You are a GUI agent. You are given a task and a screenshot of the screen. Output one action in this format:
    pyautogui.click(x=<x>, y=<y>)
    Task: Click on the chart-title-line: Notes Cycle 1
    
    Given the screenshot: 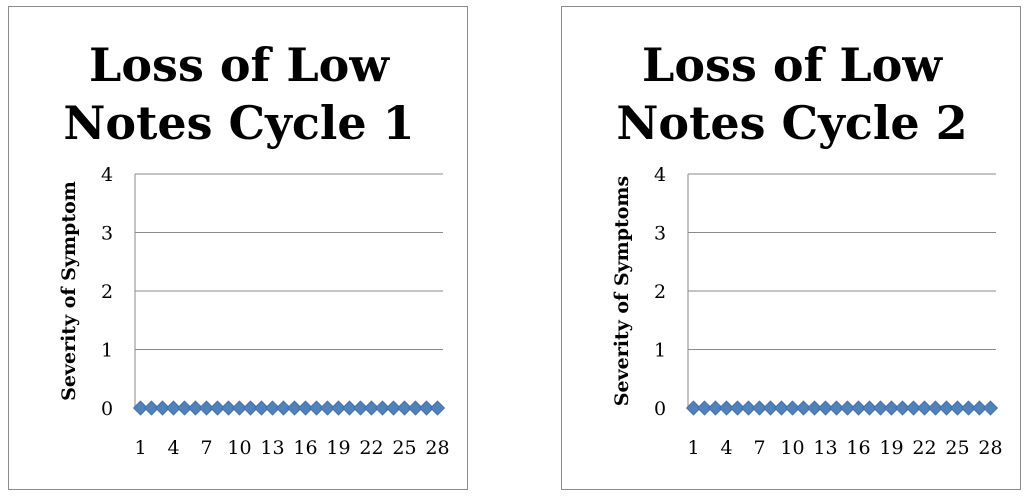 What is the action you would take?
    pyautogui.click(x=238, y=123)
    